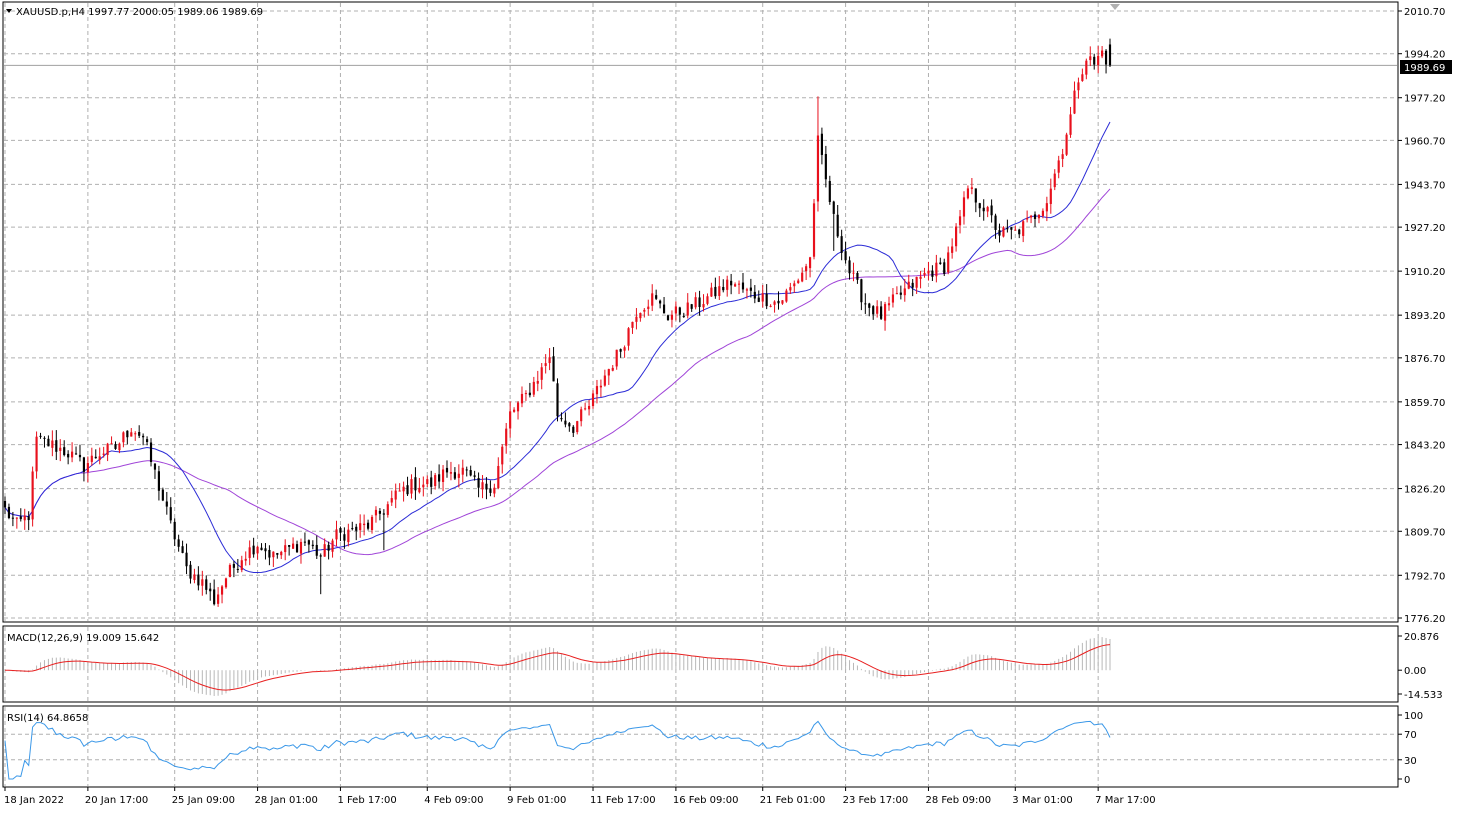 The width and height of the screenshot is (1462, 820). What do you see at coordinates (1424, 619) in the screenshot?
I see `price-tick-label: 1776.20` at bounding box center [1424, 619].